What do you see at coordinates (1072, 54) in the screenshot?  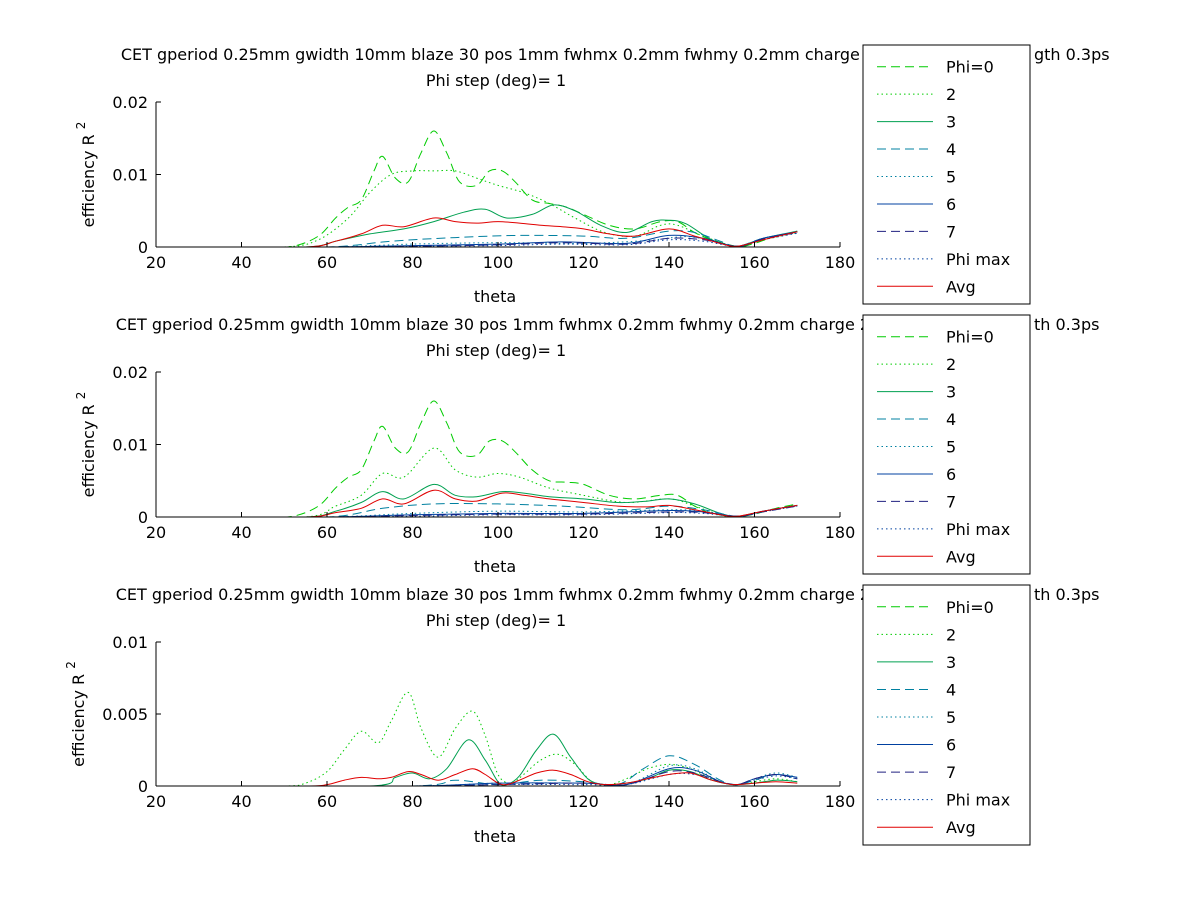 I see `chart-title-tail: gth 0.3ps` at bounding box center [1072, 54].